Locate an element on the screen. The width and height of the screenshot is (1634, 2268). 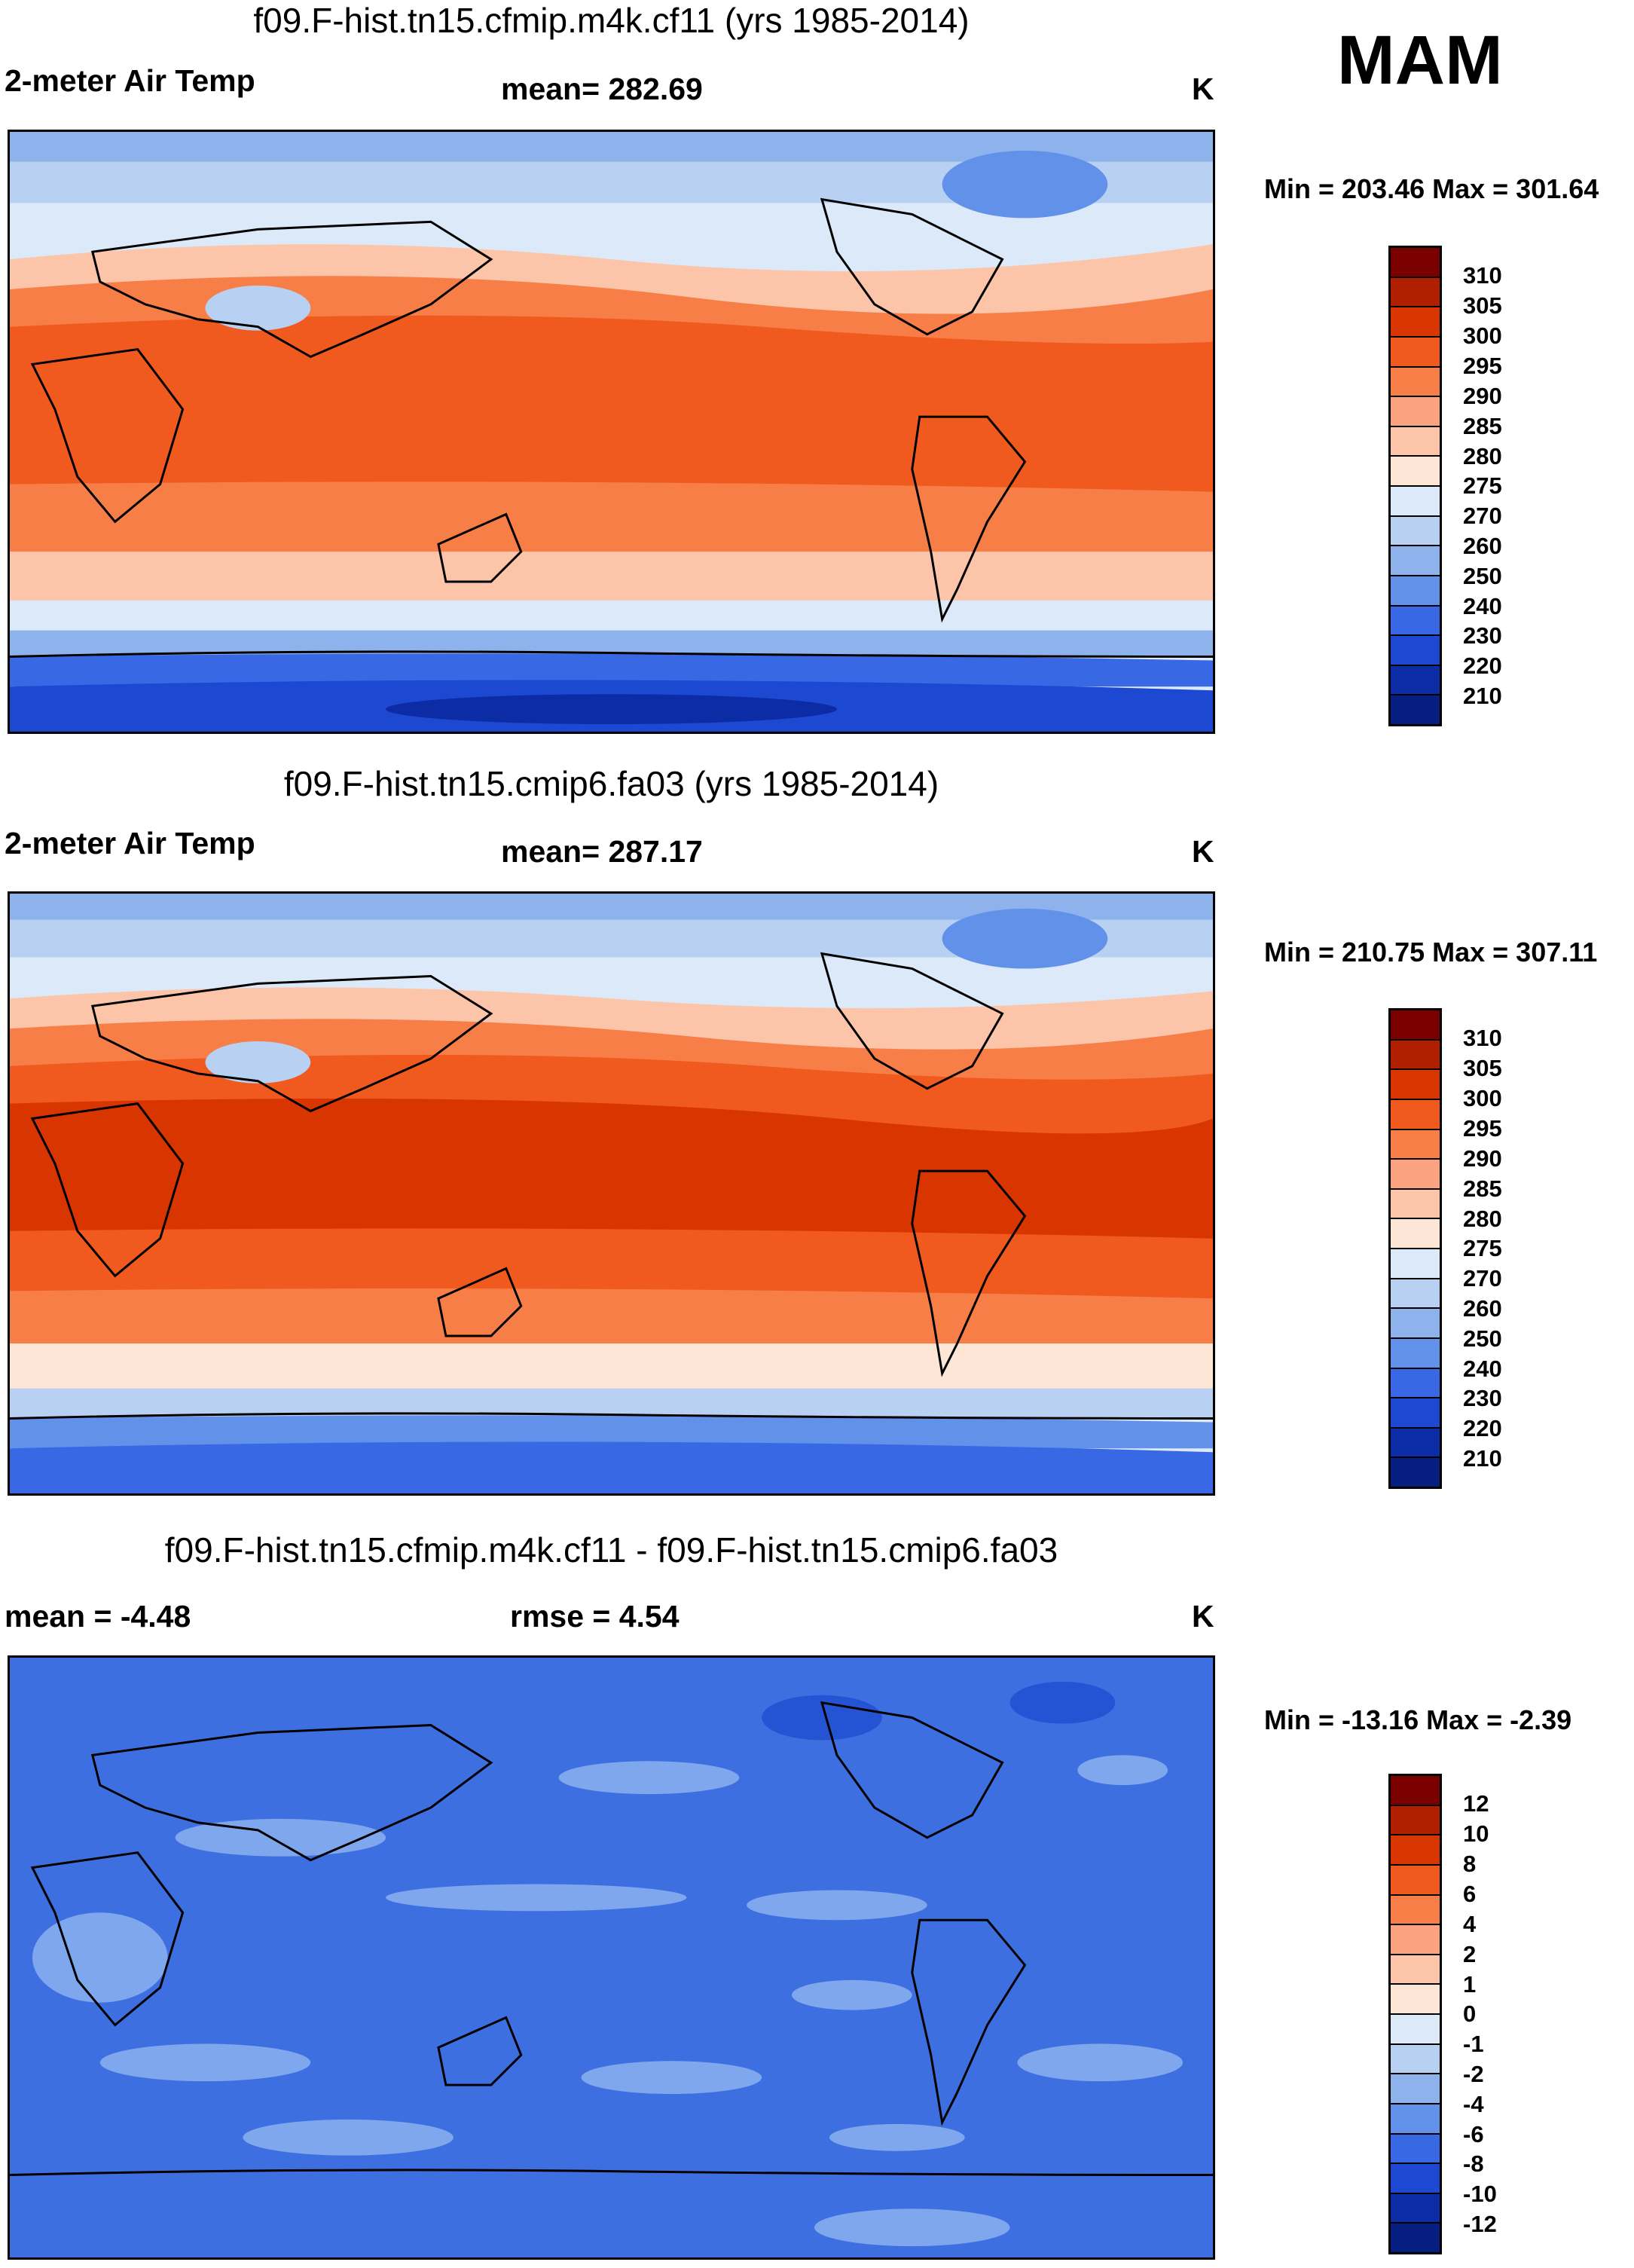
panel2-tick: 285 is located at coordinates (1482, 1188).